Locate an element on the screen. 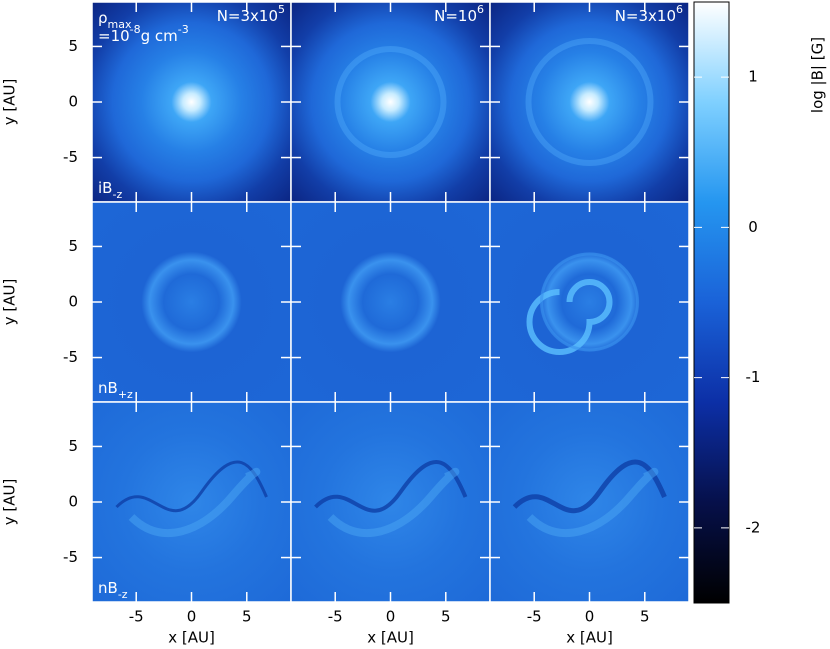  annotation: ρmax is located at coordinates (115, 20).